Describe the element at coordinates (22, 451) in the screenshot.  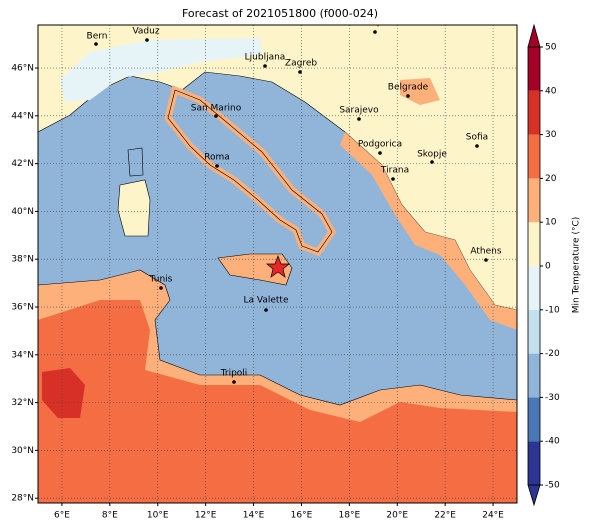
I see `y-tick-label: 30°N` at that location.